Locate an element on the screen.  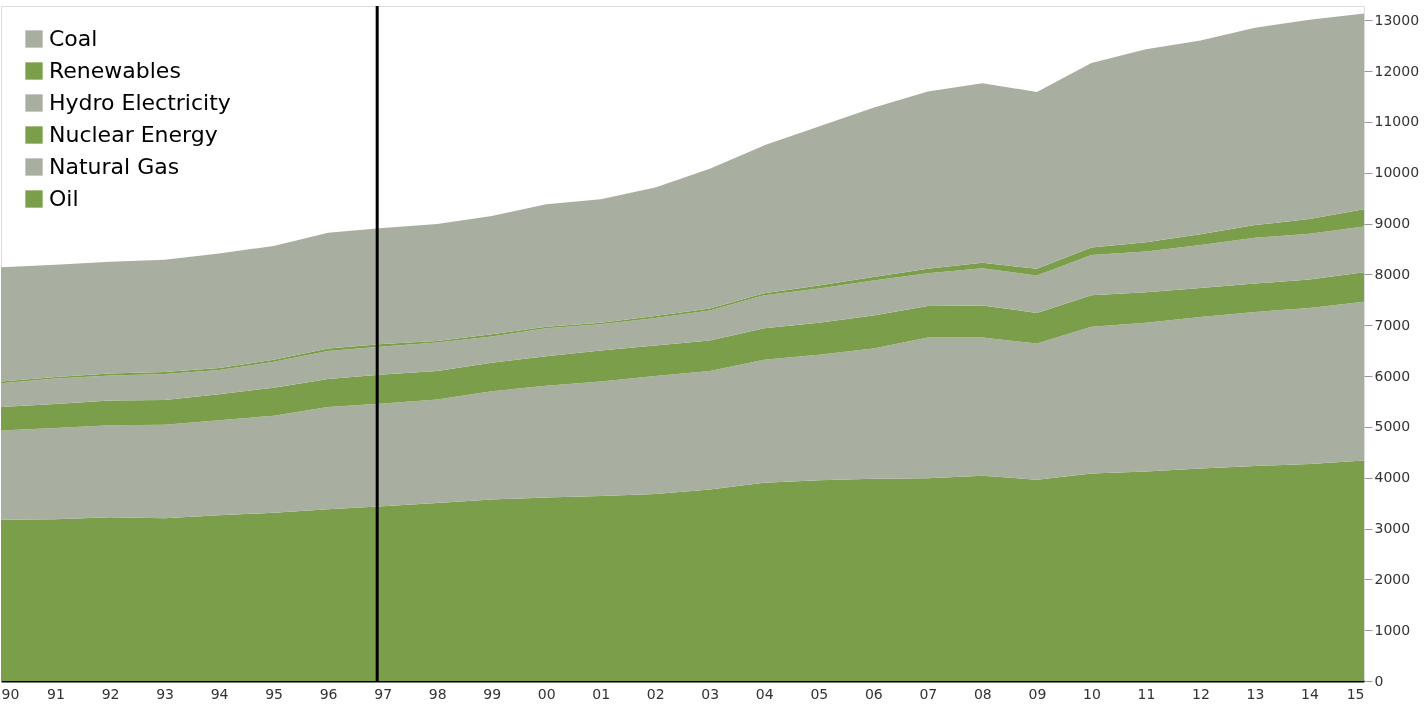
x-tick-label: 90 is located at coordinates (10, 693).